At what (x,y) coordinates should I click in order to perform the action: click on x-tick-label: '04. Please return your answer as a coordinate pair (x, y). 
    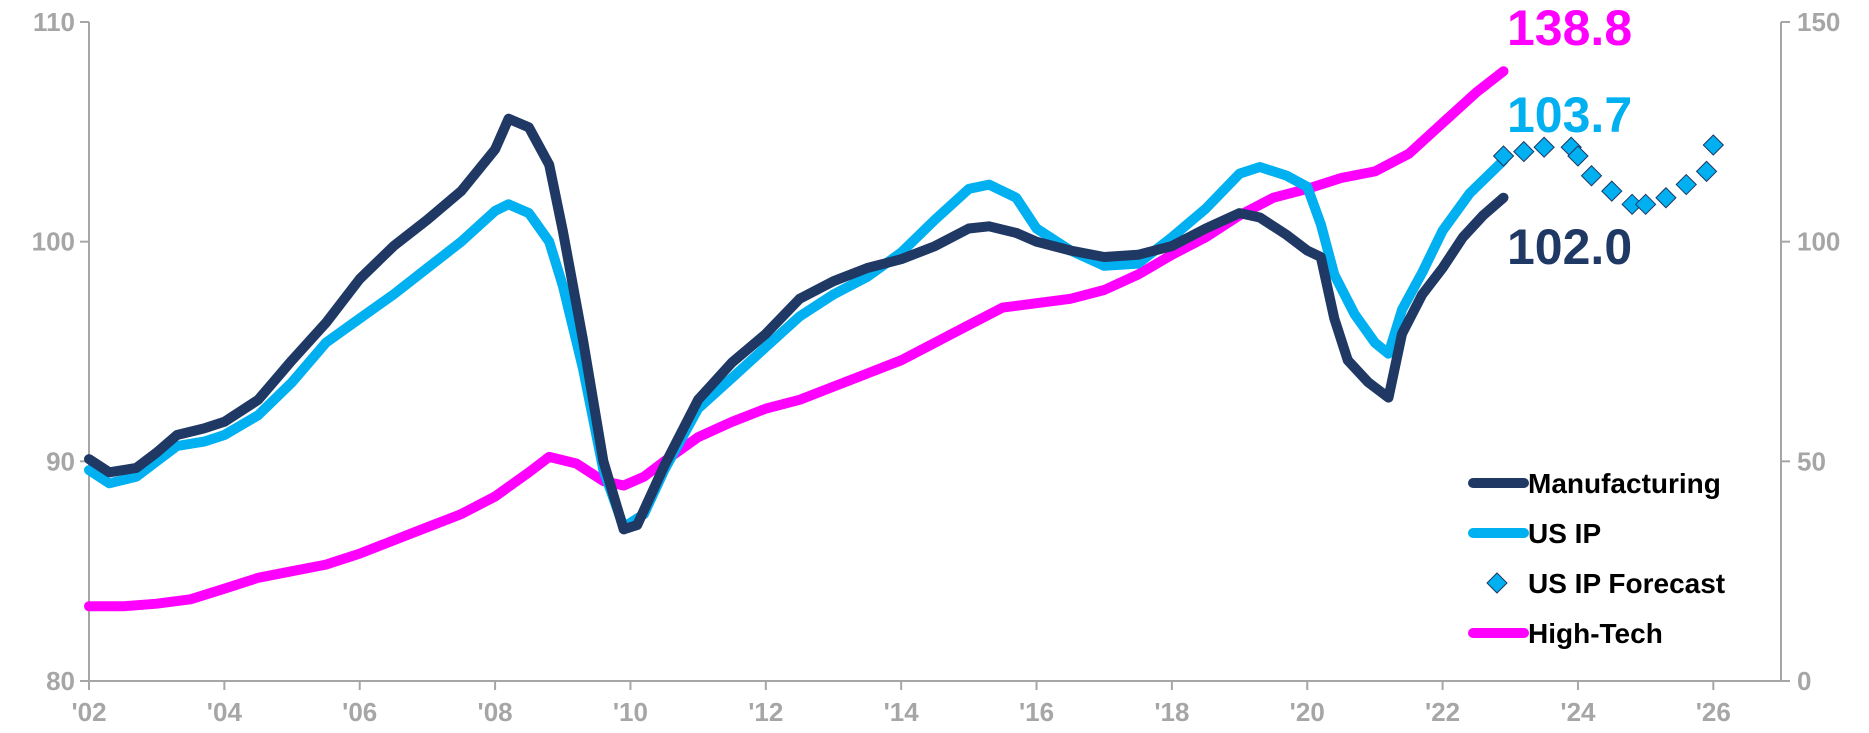
    Looking at the image, I should click on (225, 712).